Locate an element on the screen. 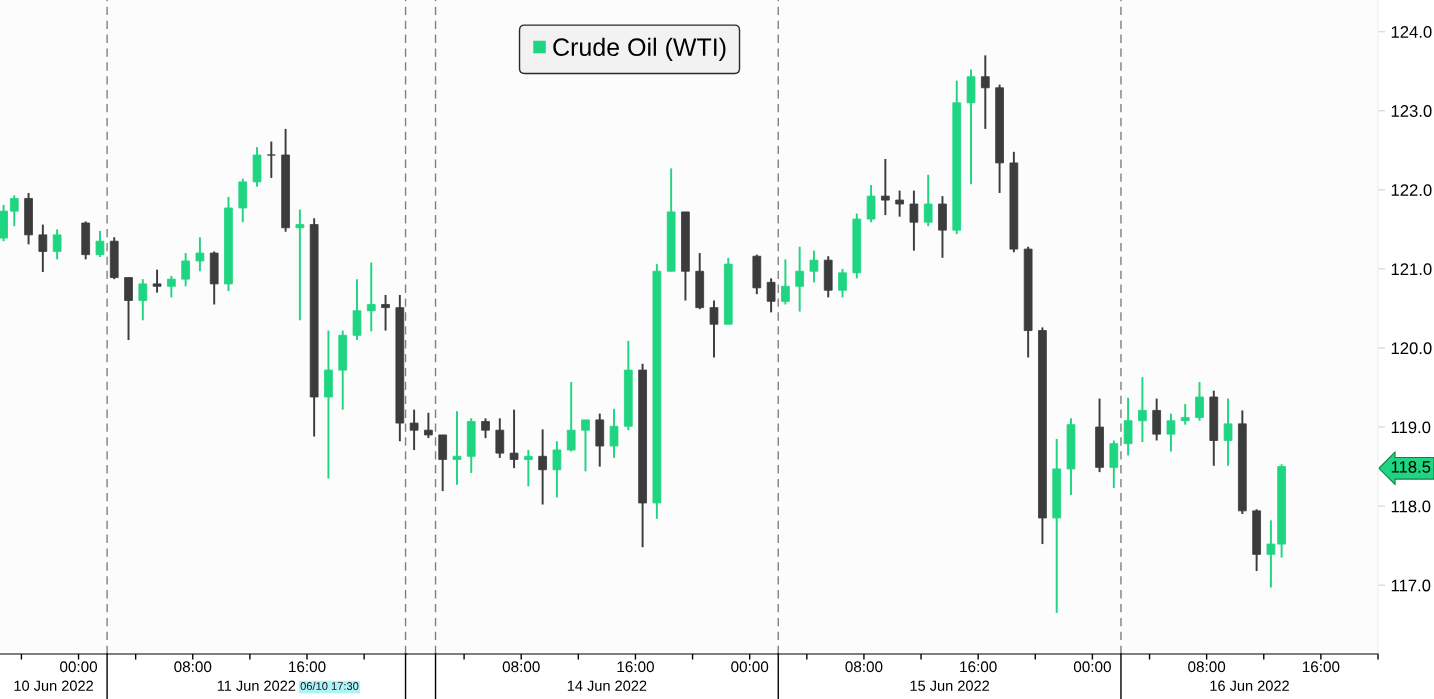 The width and height of the screenshot is (1434, 699). y-tick-label: 121.0 is located at coordinates (1411, 269).